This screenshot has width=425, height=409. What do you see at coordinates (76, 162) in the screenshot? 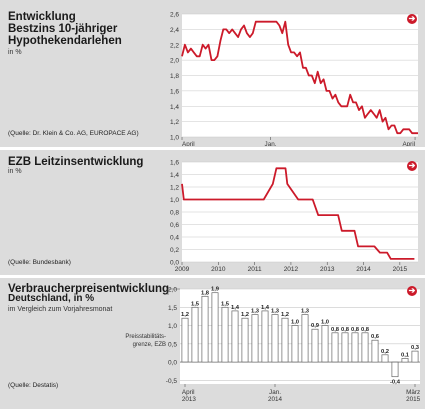
I see `panel2-title: EZB Leitzinsentwicklung` at bounding box center [76, 162].